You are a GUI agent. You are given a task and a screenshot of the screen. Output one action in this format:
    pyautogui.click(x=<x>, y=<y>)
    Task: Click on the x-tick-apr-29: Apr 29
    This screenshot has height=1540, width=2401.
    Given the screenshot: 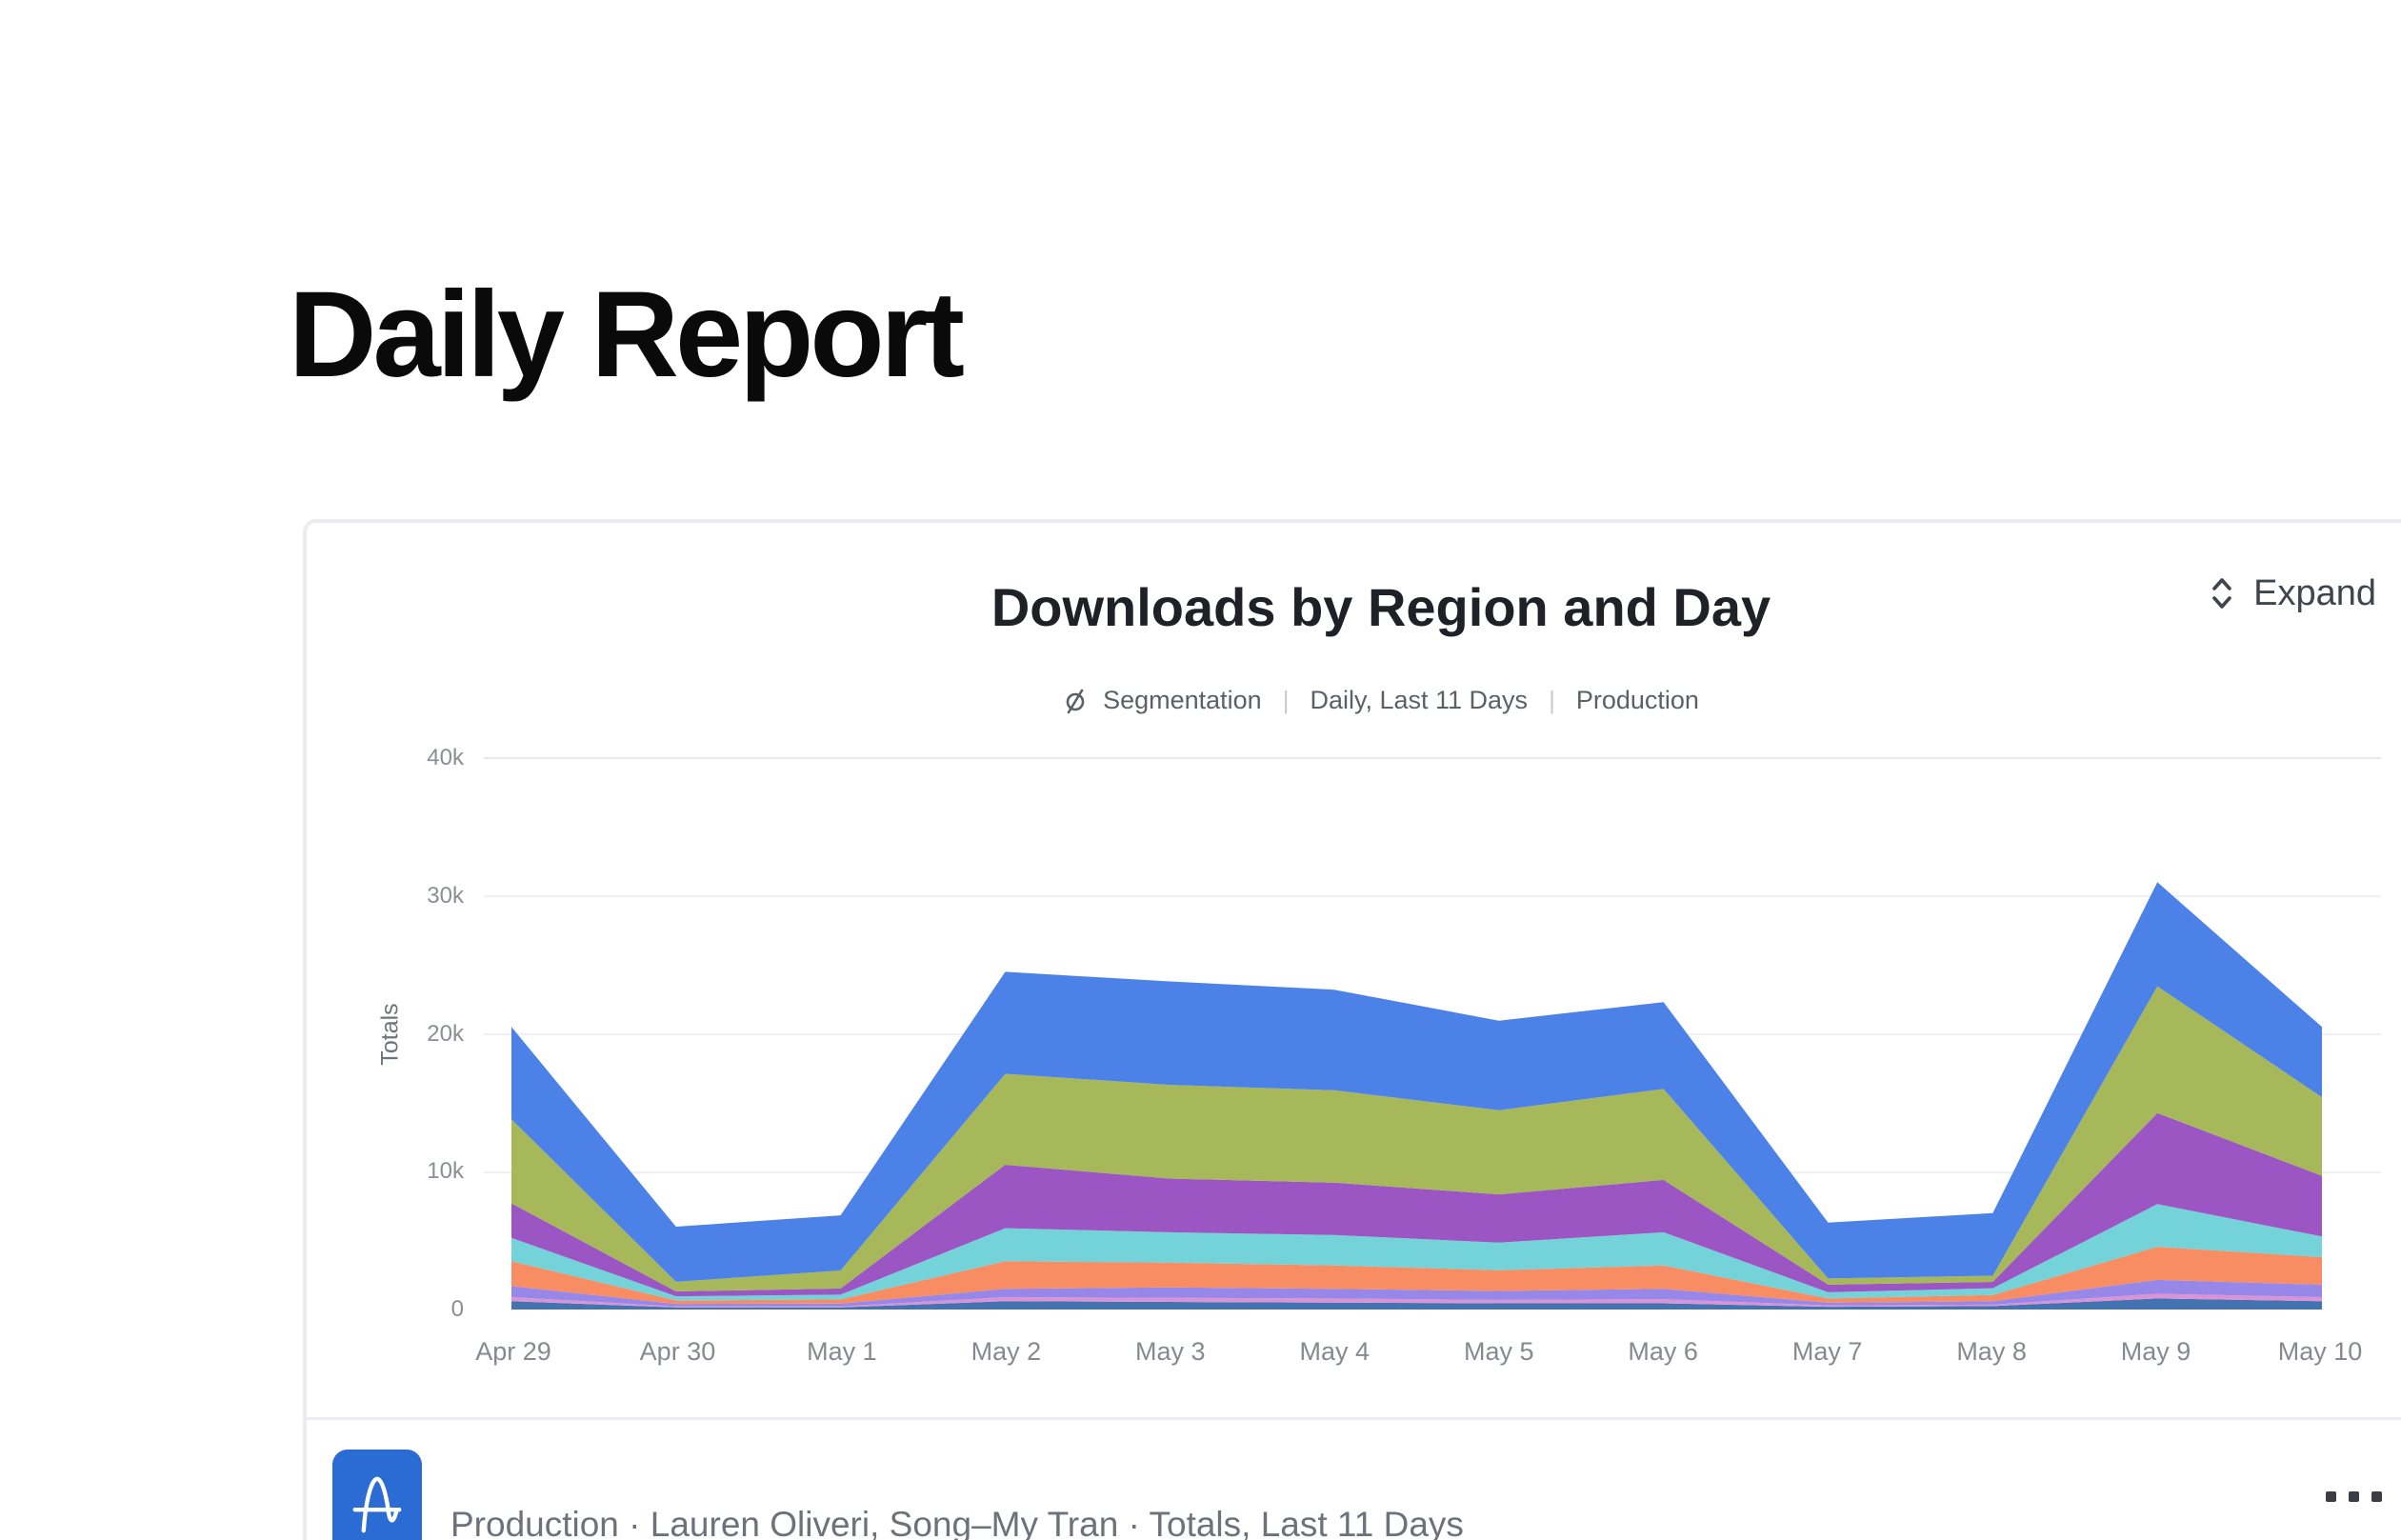 What is the action you would take?
    pyautogui.click(x=513, y=1351)
    